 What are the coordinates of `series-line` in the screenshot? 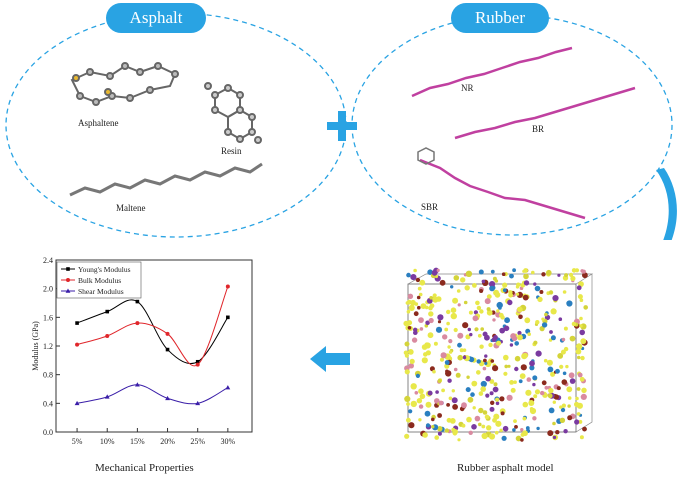 It's located at (152, 332).